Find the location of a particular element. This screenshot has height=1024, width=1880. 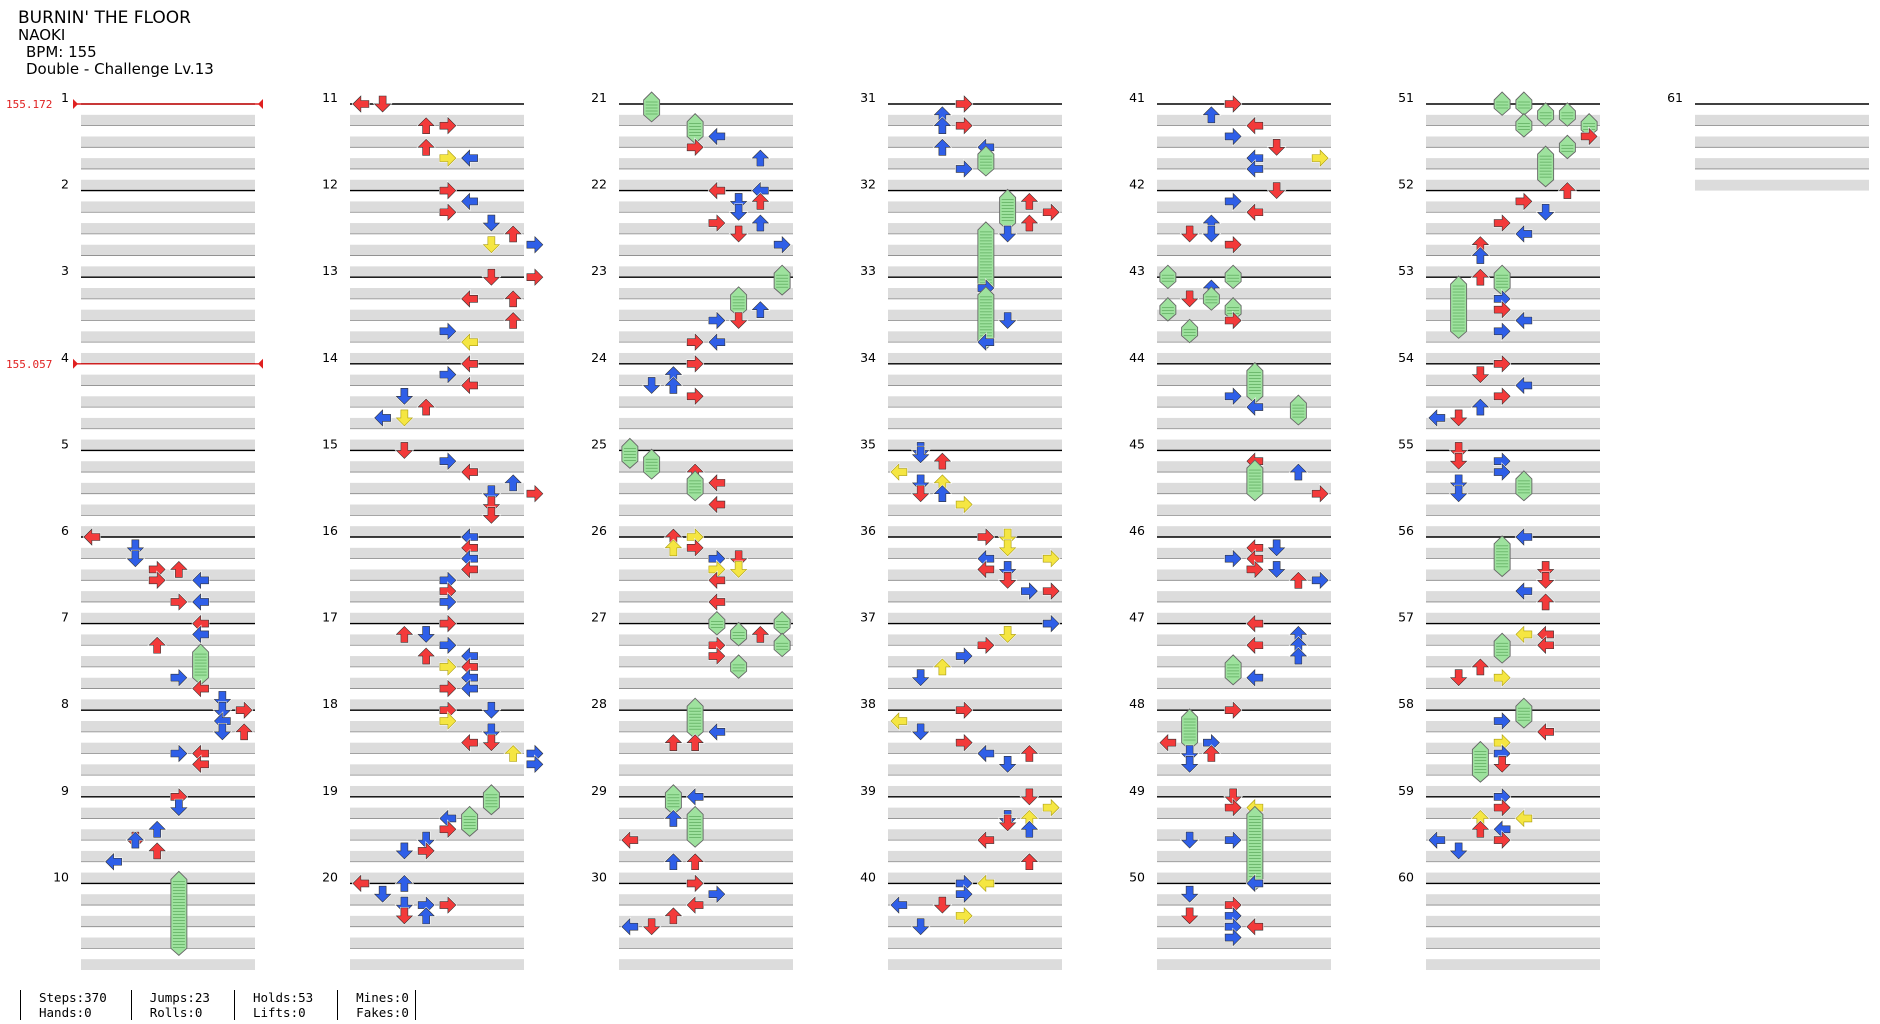

measure-50: 50 is located at coordinates (1230, 919).